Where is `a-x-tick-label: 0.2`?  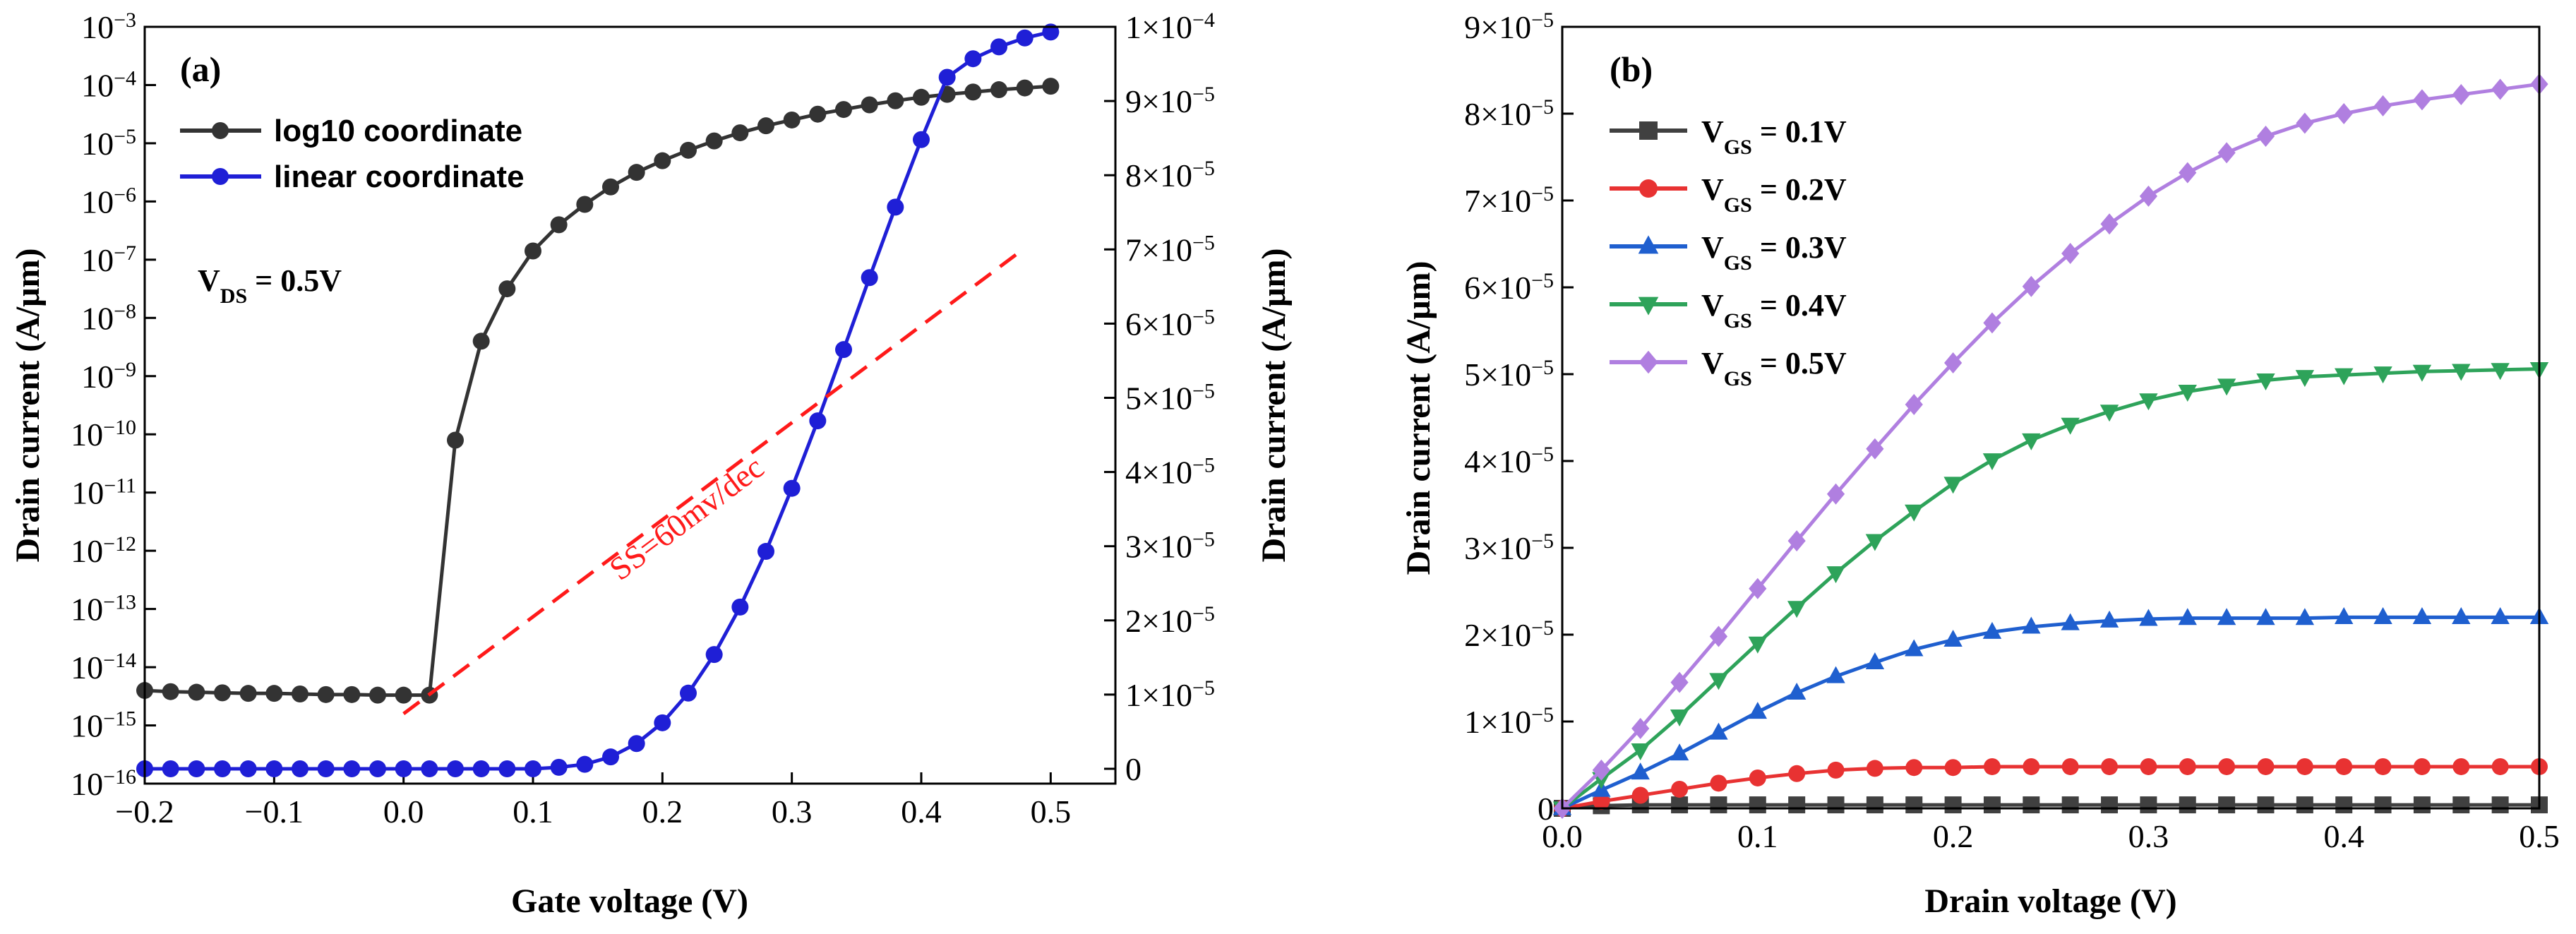 a-x-tick-label: 0.2 is located at coordinates (662, 812).